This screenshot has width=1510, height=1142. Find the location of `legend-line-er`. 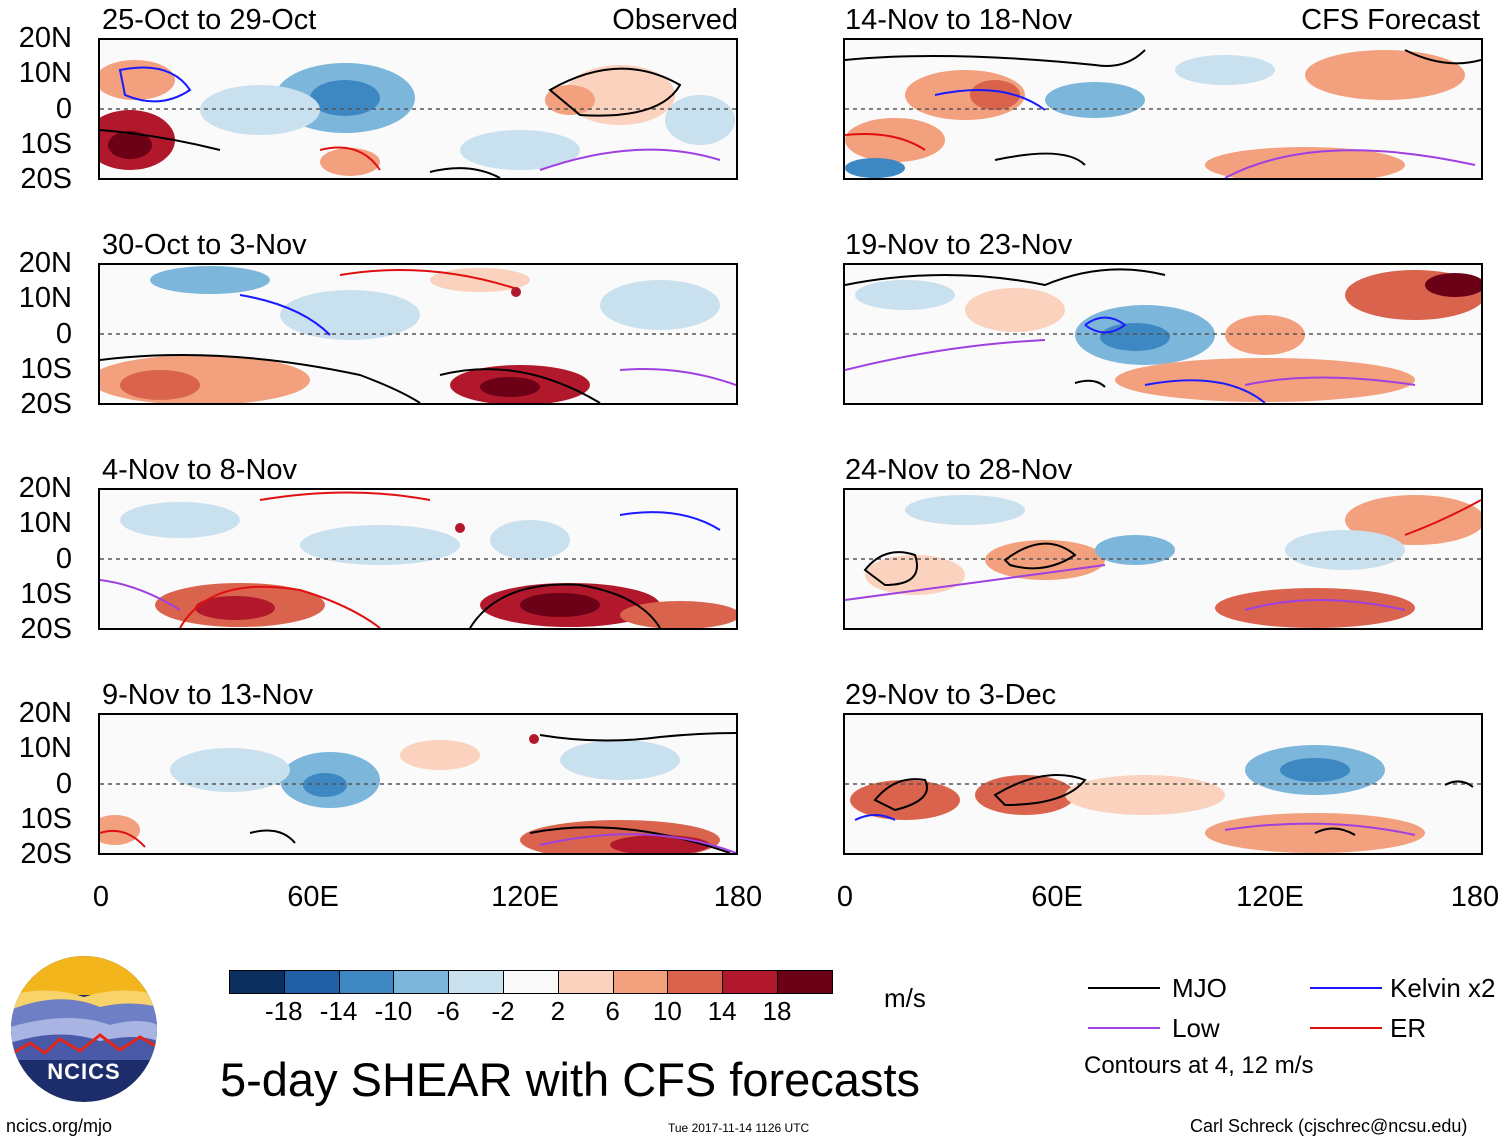

legend-line-er is located at coordinates (1346, 1028).